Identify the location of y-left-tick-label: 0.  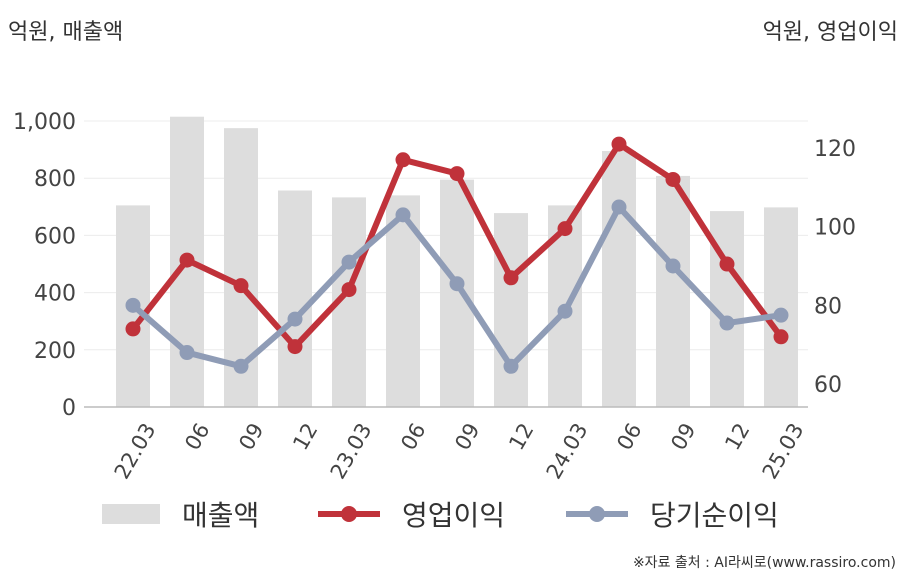
(69, 408).